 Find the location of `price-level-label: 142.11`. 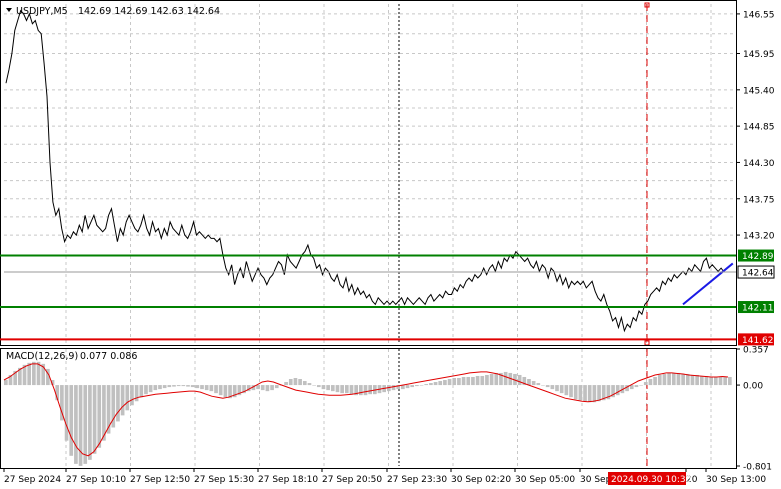

price-level-label: 142.11 is located at coordinates (758, 309).